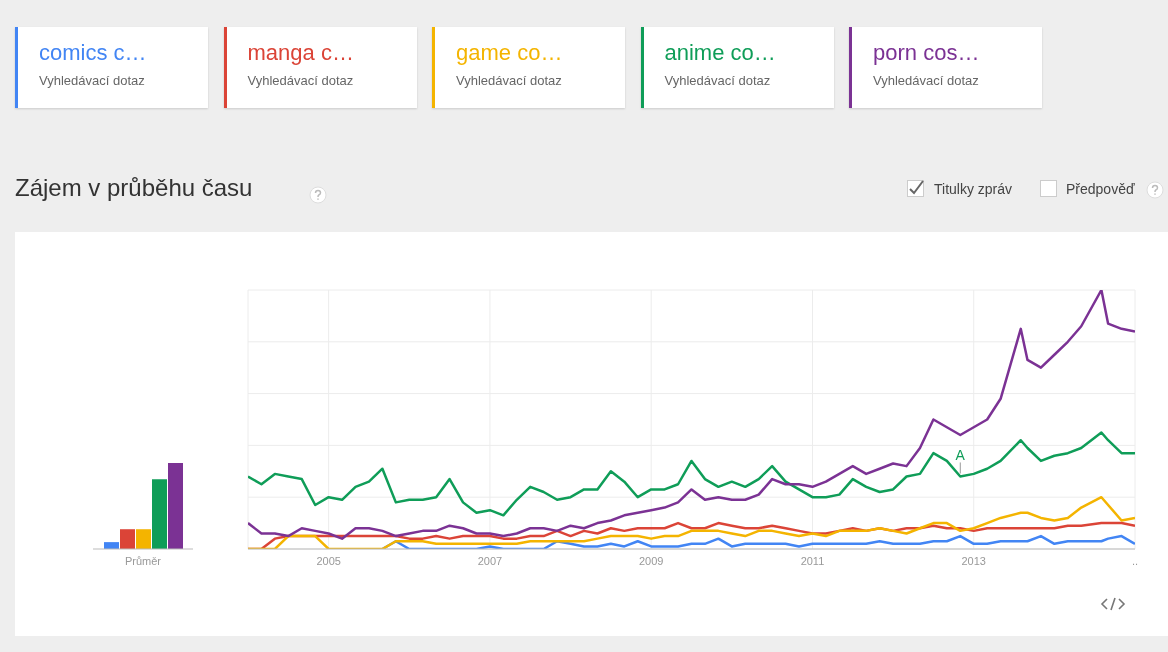 This screenshot has height=652, width=1168. Describe the element at coordinates (328, 560) in the screenshot. I see `x-tick-label: 2005` at that location.